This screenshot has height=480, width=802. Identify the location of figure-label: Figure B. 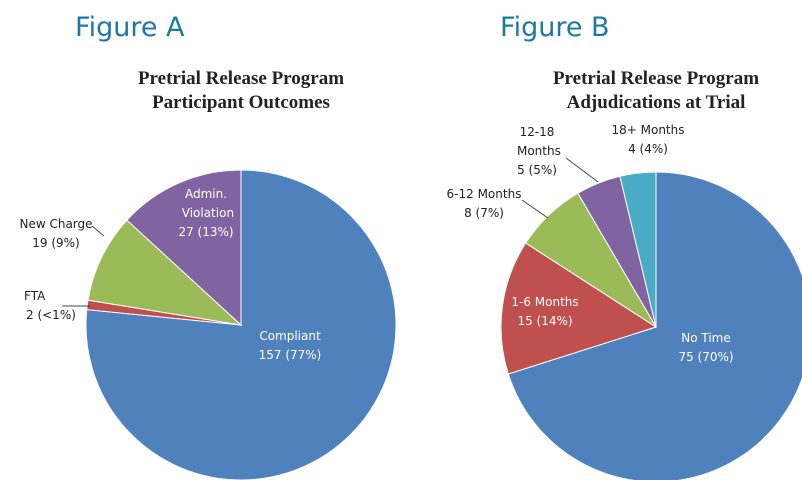
(555, 27).